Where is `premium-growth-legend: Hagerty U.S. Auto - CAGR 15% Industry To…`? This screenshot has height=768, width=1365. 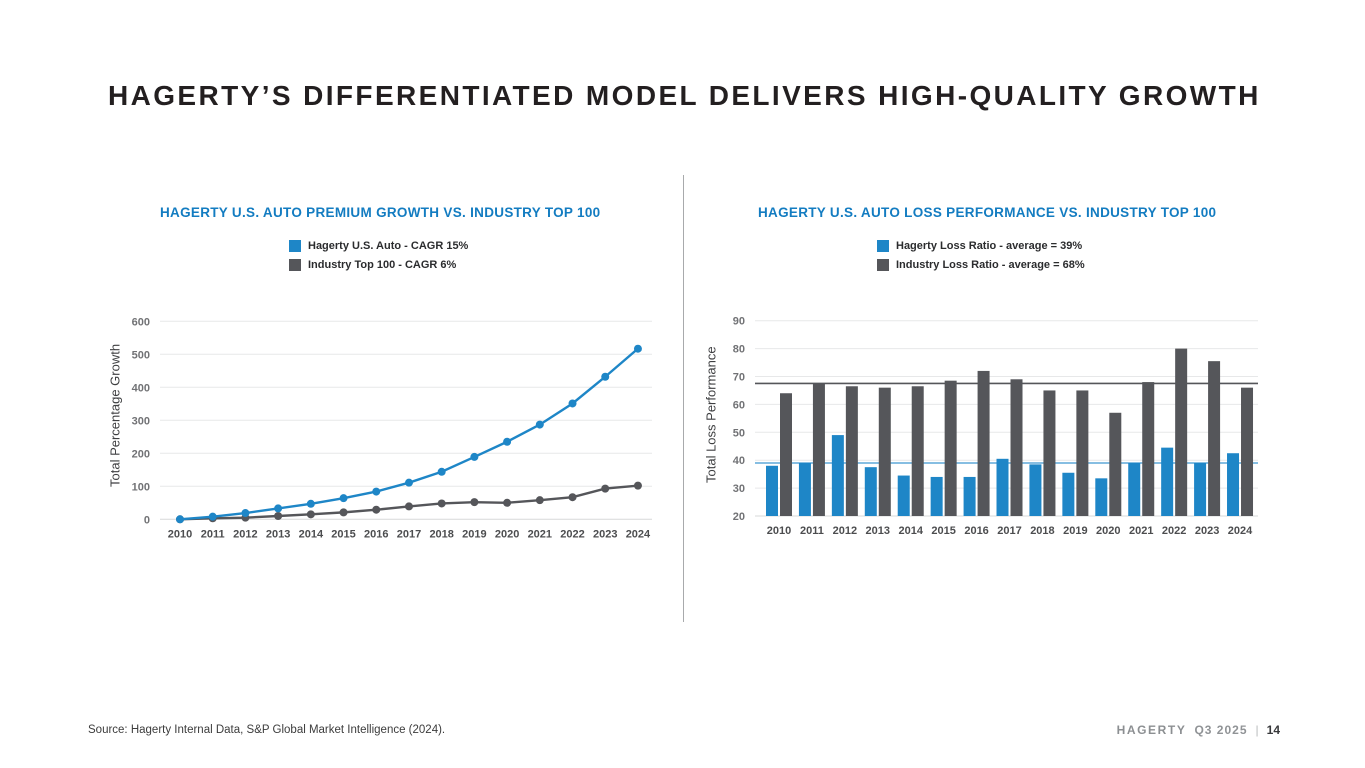 premium-growth-legend: Hagerty U.S. Auto - CAGR 15% Industry To… is located at coordinates (378, 255).